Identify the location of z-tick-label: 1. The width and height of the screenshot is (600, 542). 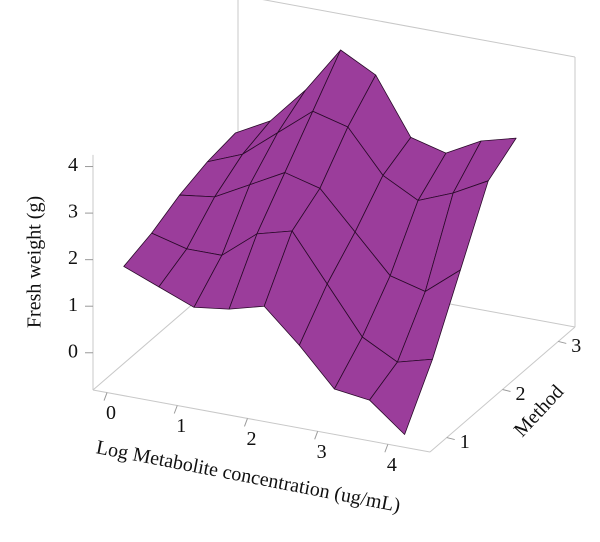
(73, 305).